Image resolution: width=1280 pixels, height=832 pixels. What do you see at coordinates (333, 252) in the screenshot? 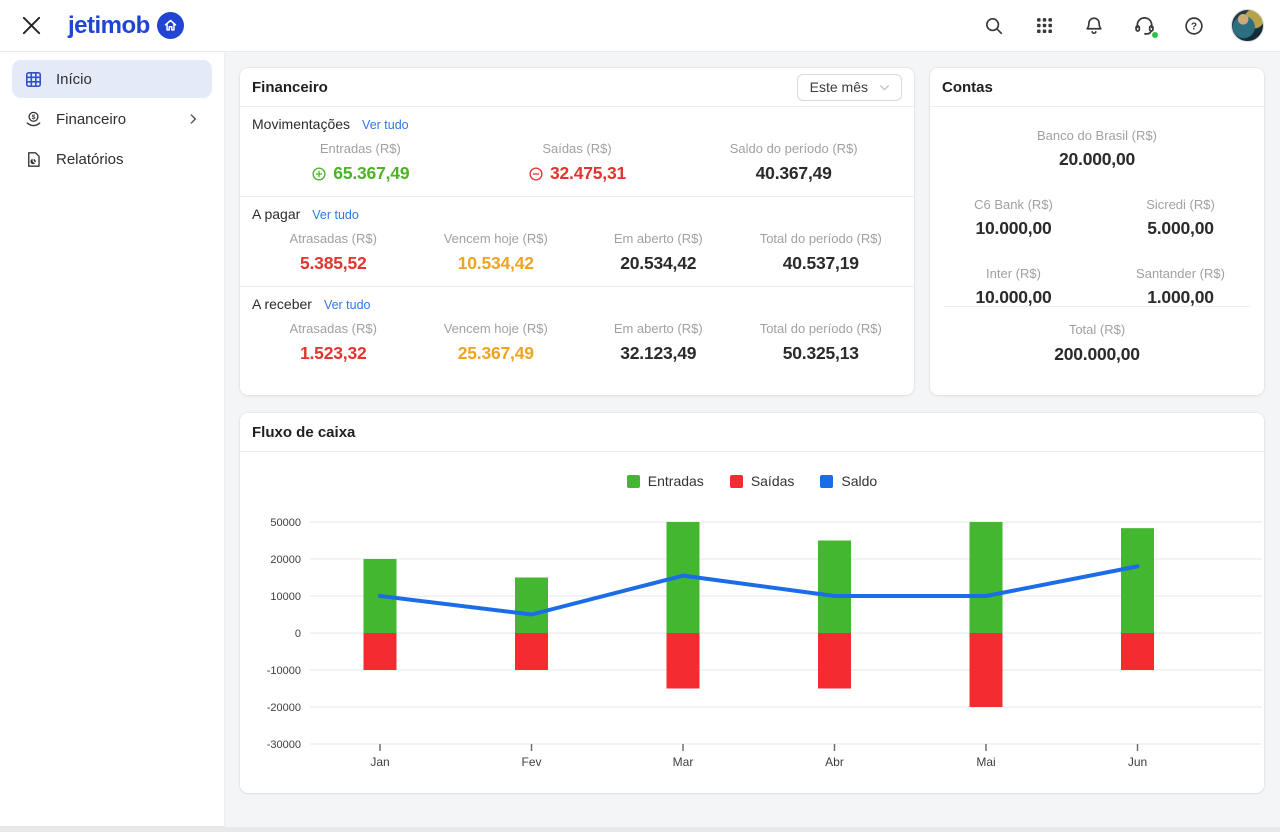
I see `metric-atrasadas: Atrasadas (R$) 5.385,52` at bounding box center [333, 252].